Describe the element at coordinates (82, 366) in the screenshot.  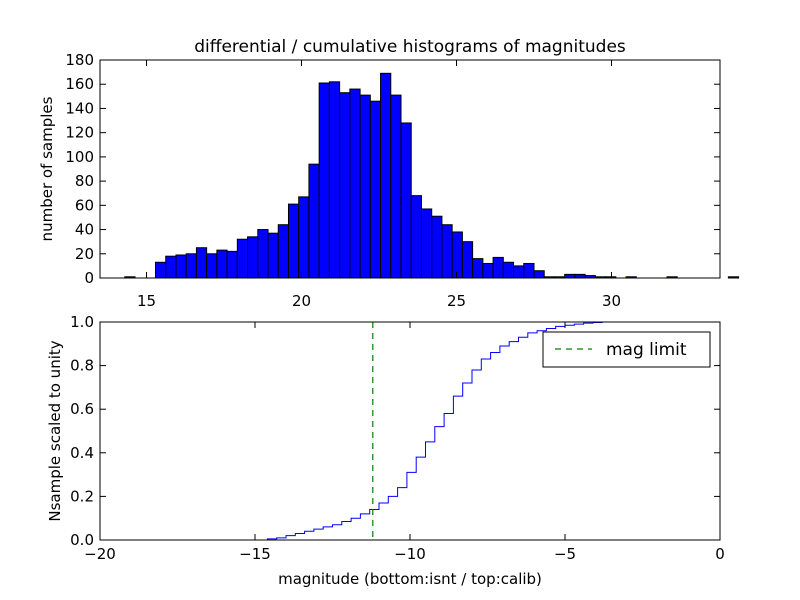
I see `y-tick-label: 0.8` at that location.